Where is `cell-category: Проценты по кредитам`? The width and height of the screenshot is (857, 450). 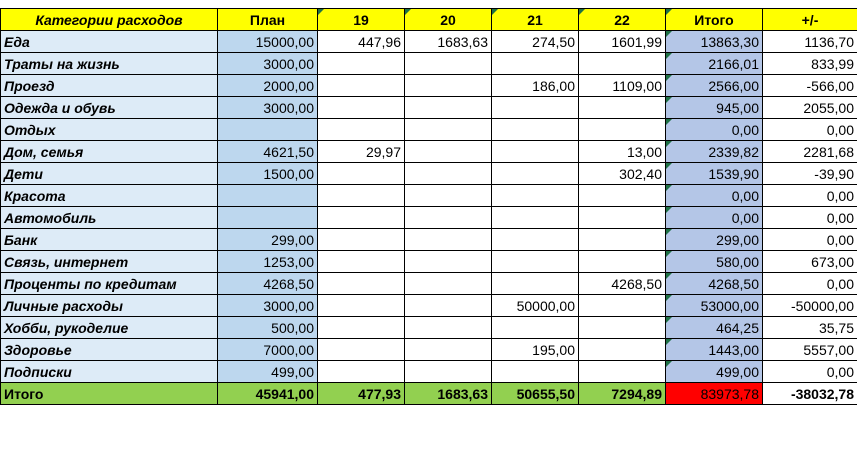
cell-category: Проценты по кредитам is located at coordinates (109, 283).